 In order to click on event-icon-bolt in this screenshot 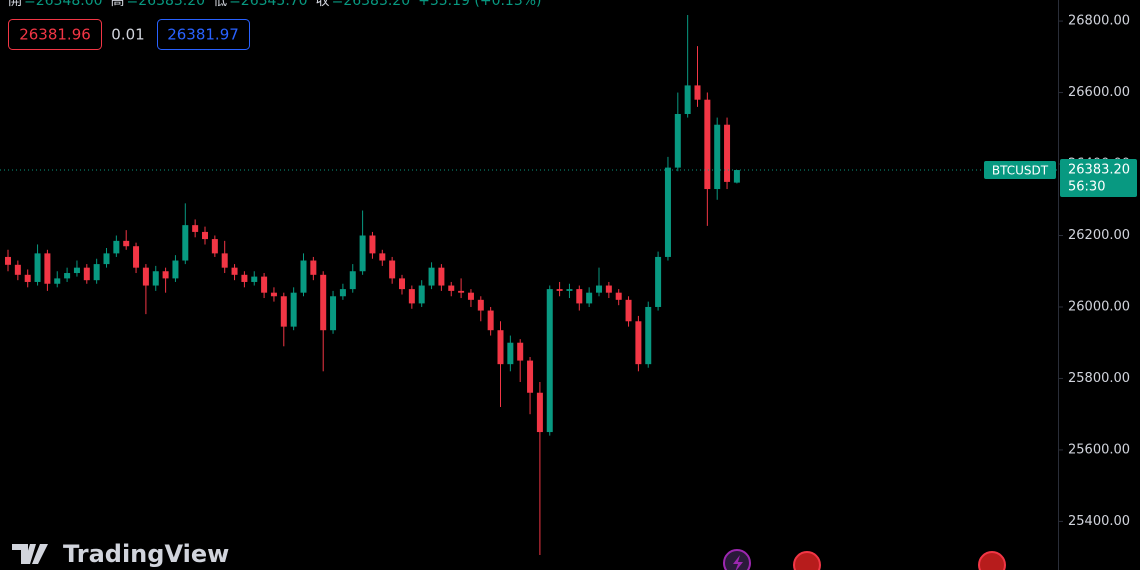, I will do `click(738, 562)`.